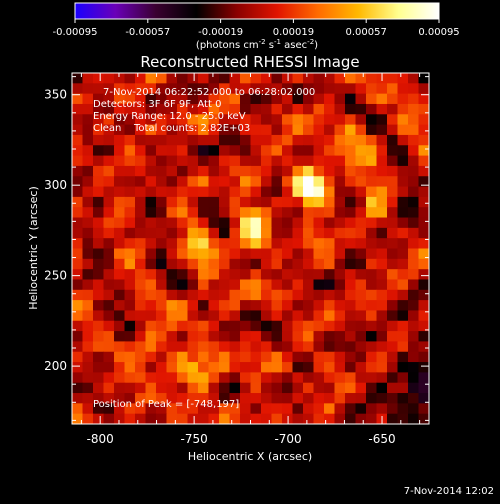 The width and height of the screenshot is (500, 504). I want to click on annotation-detectors: Detectors: 3F 6F 9F, Att 0, so click(157, 104).